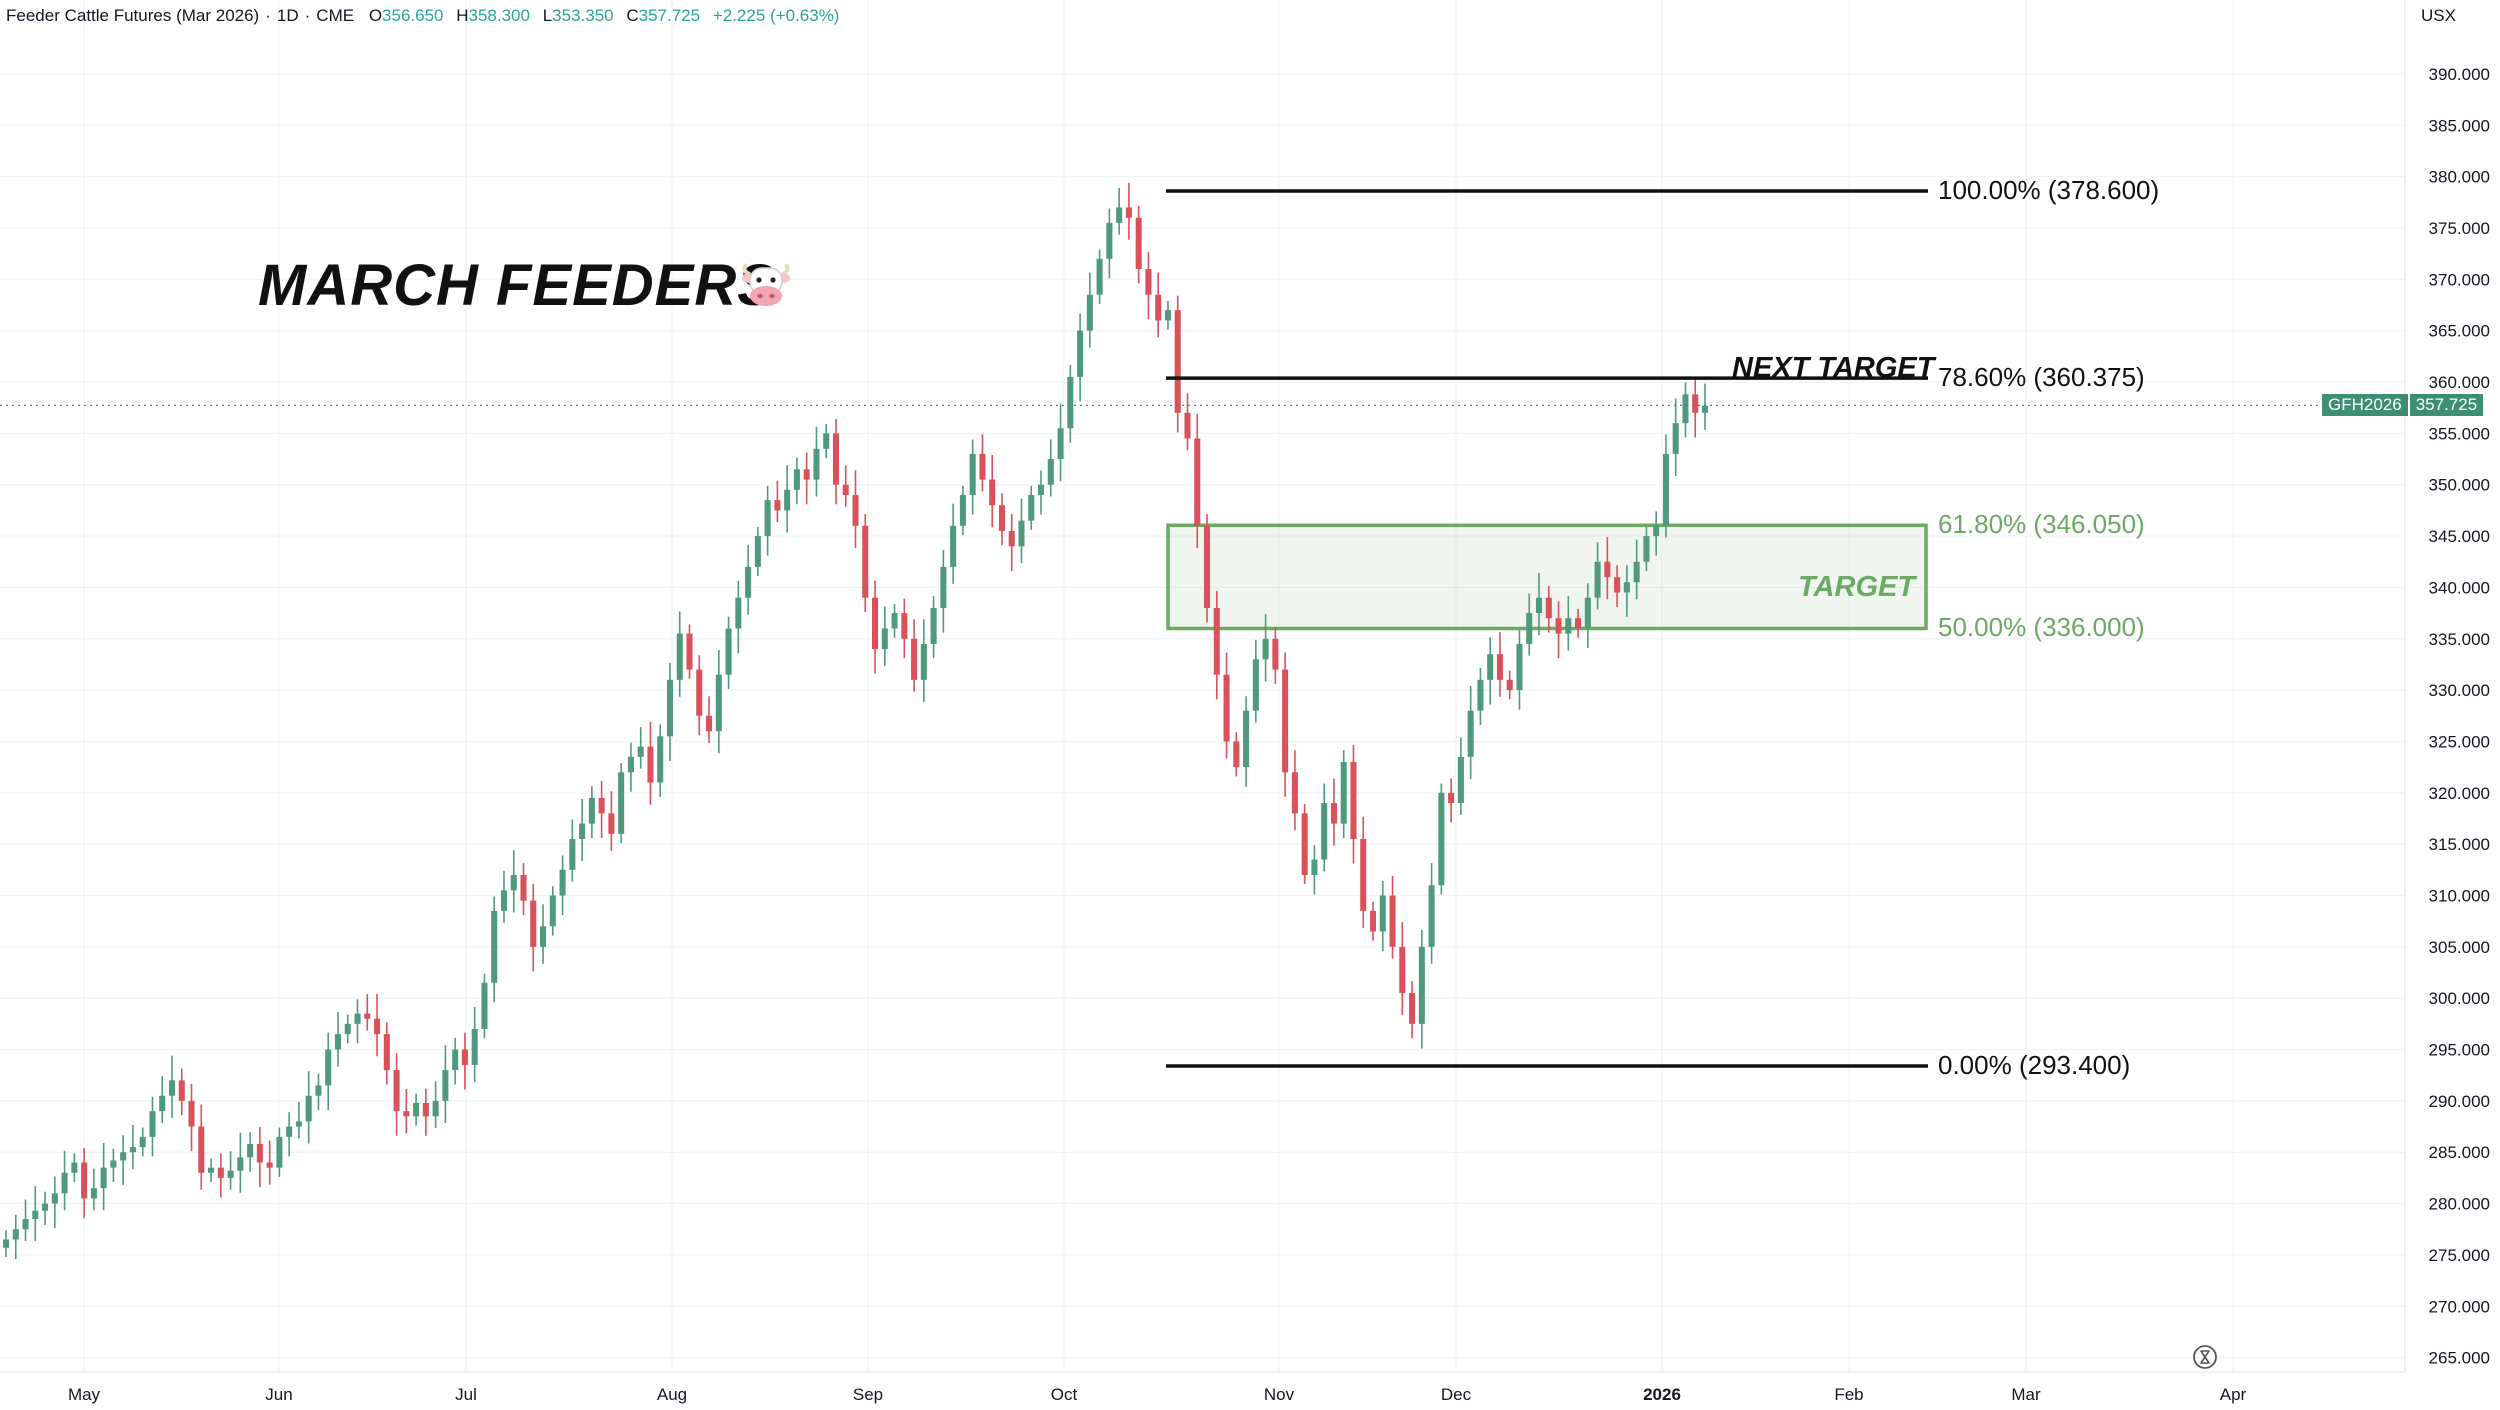 The height and width of the screenshot is (1410, 2500). I want to click on fib-label-0: 0.00% (293.400), so click(2034, 1064).